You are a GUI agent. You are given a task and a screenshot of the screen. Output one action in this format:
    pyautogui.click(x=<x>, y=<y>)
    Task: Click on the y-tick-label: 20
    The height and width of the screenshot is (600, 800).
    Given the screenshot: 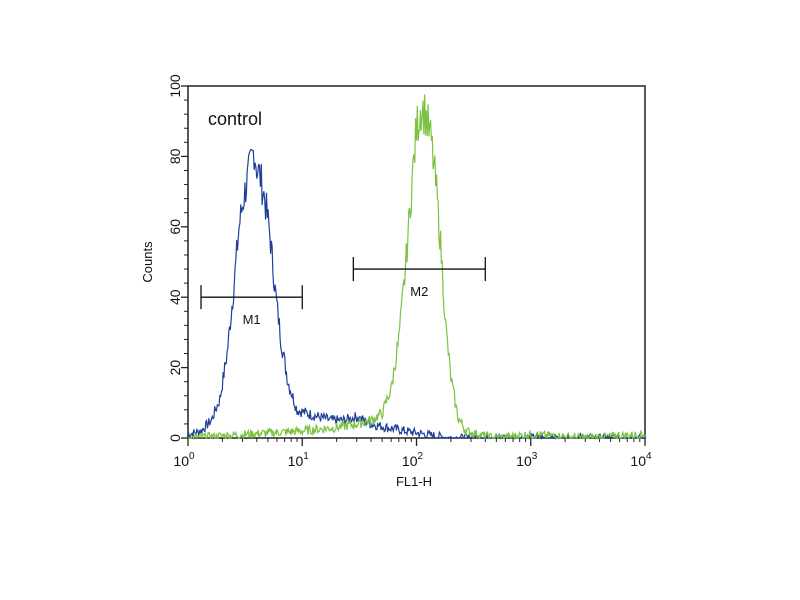 What is the action you would take?
    pyautogui.click(x=175, y=368)
    